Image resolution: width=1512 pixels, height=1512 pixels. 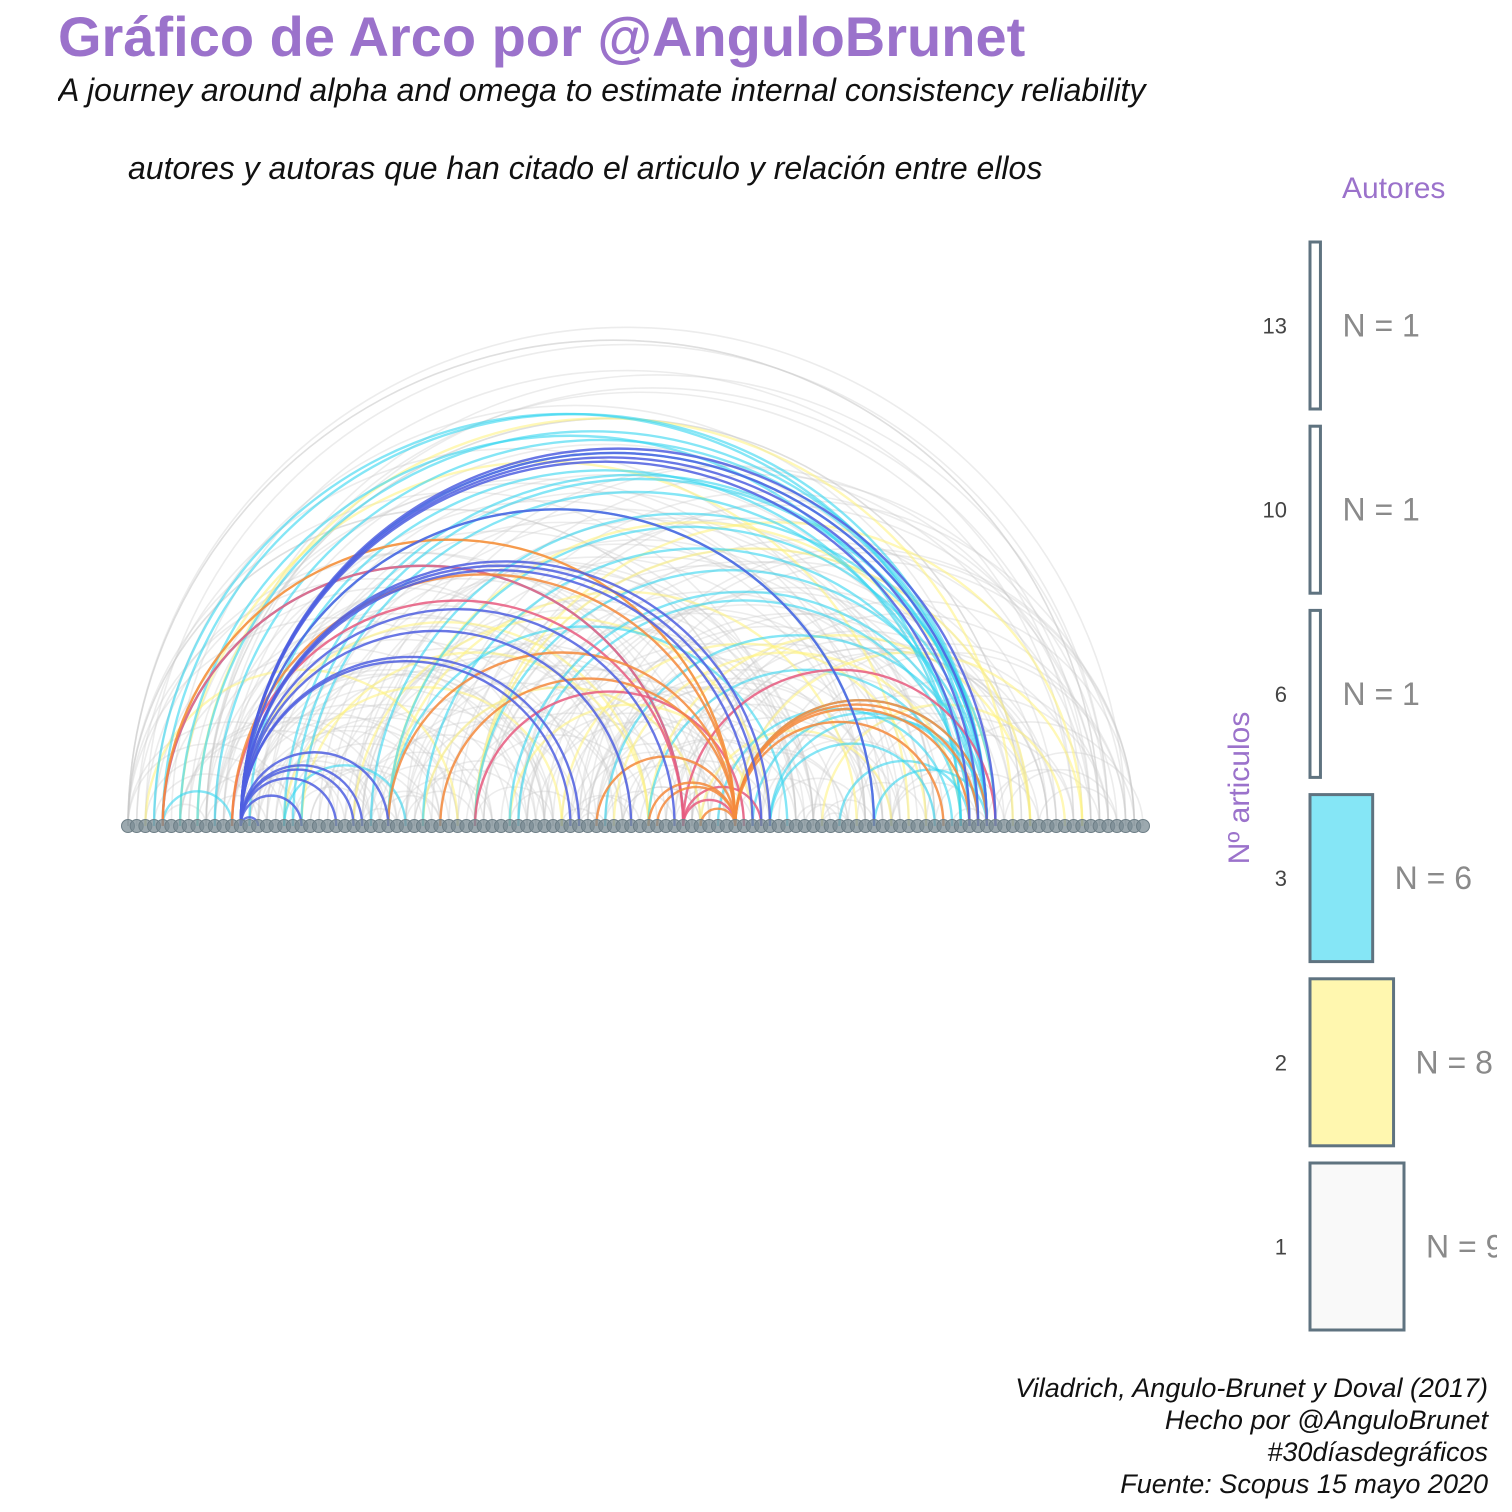 I want to click on caption-line-1: Viladrich, Angulo-Brunet y Doval (2017), so click(x=1251, y=1388).